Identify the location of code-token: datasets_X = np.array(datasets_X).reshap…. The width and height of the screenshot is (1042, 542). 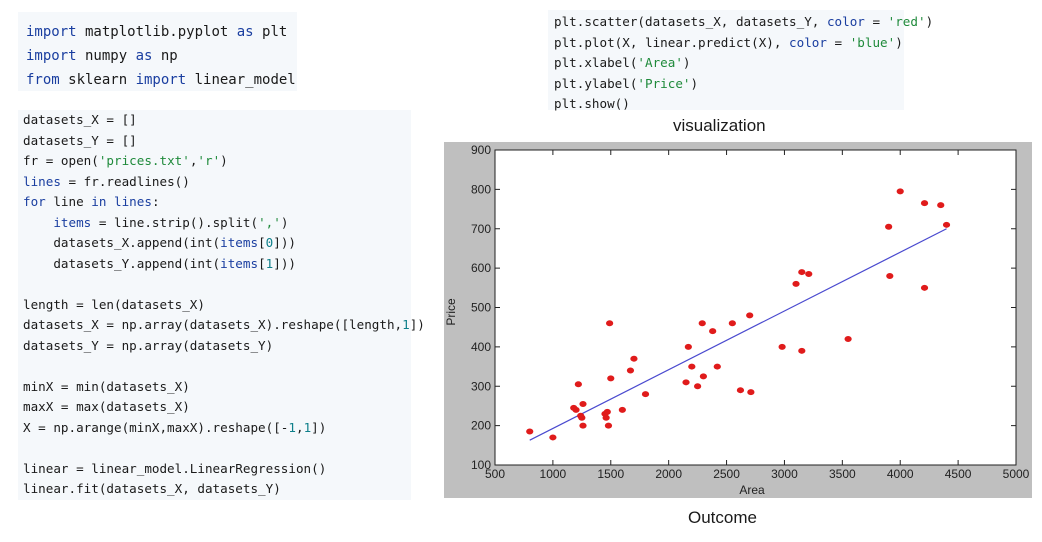
(213, 324).